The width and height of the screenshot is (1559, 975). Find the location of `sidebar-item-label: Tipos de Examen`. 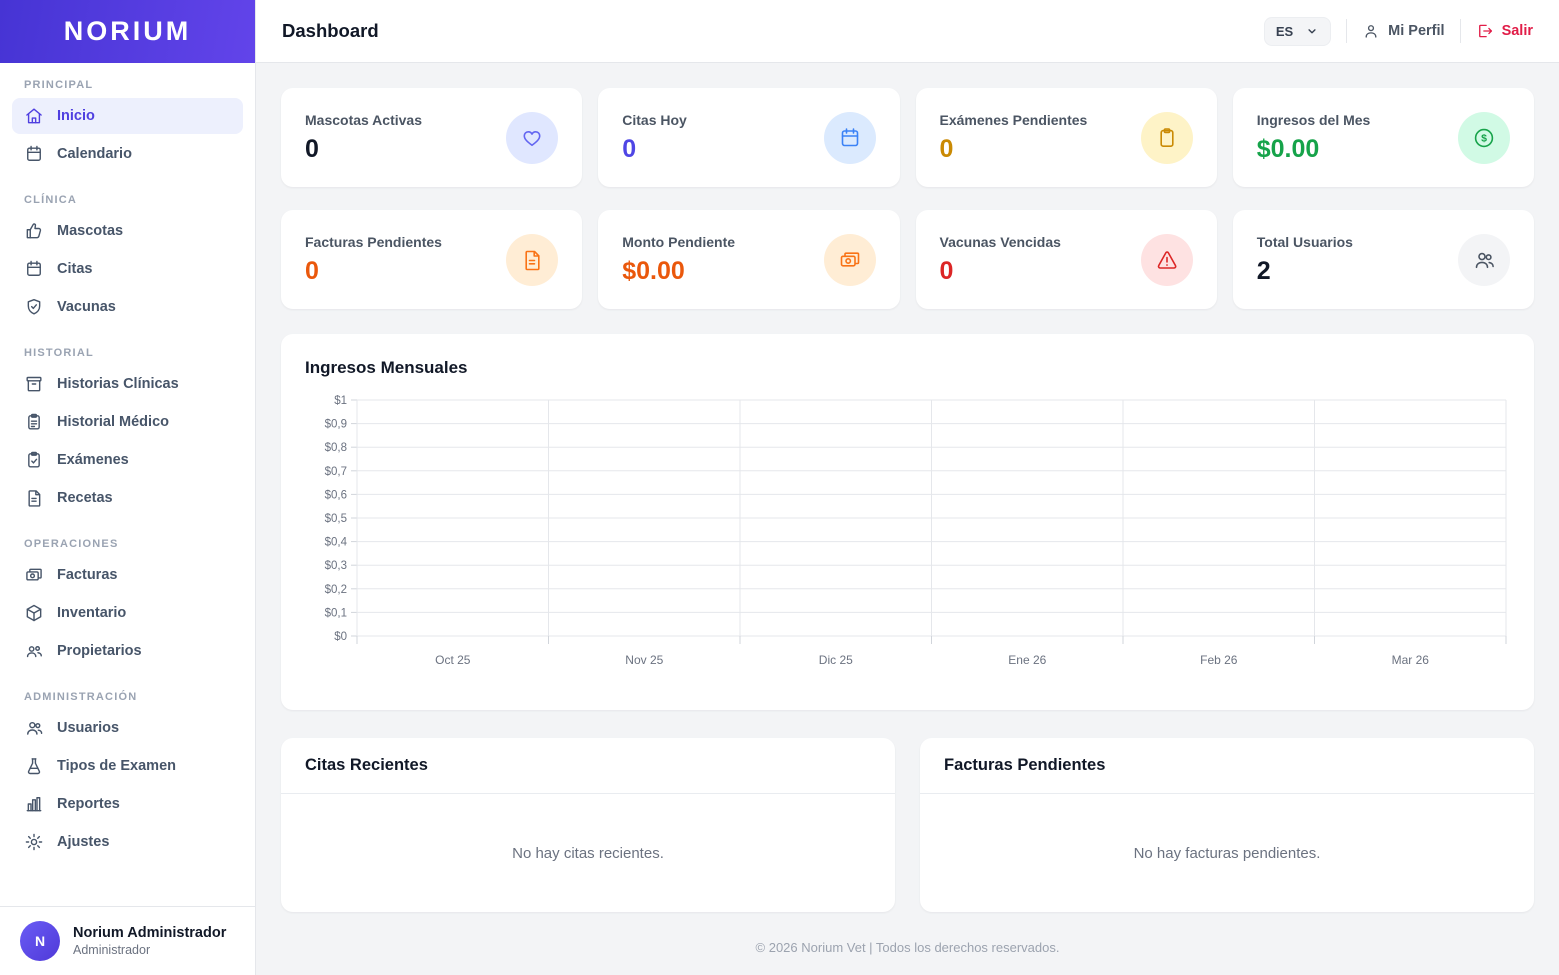

sidebar-item-label: Tipos de Examen is located at coordinates (116, 766).